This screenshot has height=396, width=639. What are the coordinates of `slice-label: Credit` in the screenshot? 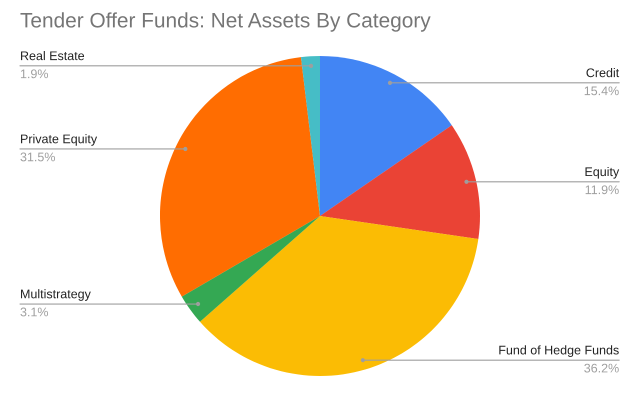 It's located at (603, 73).